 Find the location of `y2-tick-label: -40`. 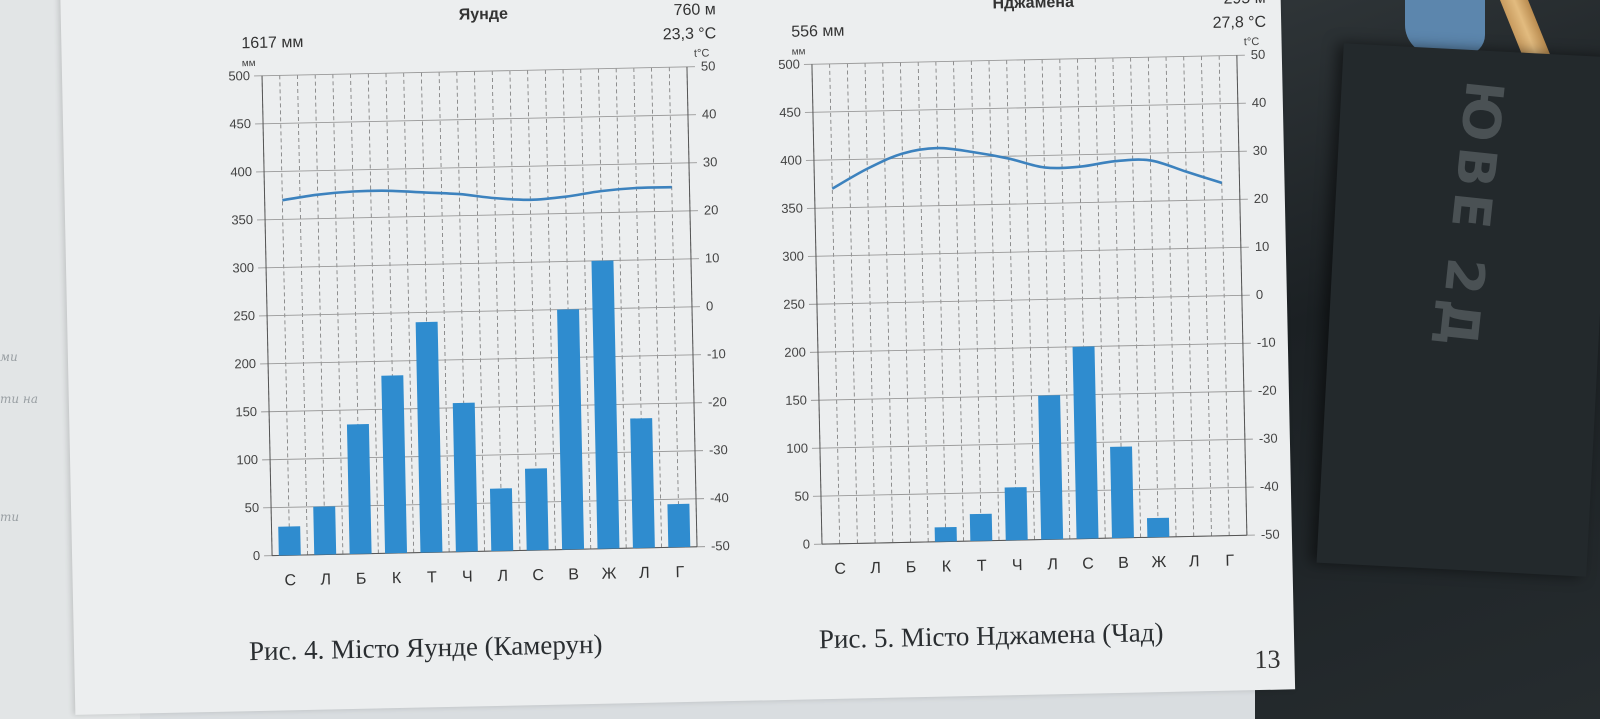

y2-tick-label: -40 is located at coordinates (1269, 486).